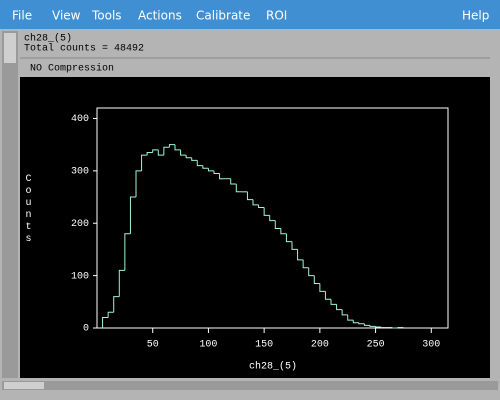  Describe the element at coordinates (10, 48) in the screenshot. I see `v-scroll-thumb` at that location.